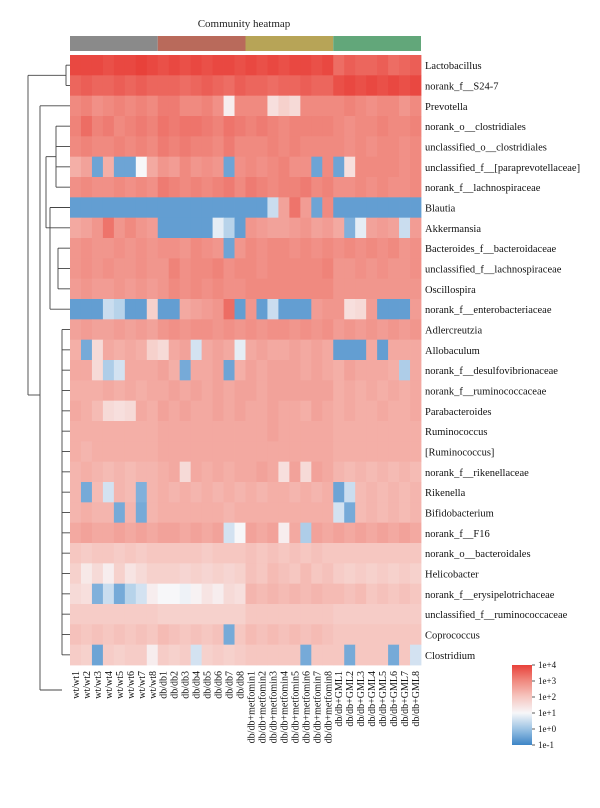 Image resolution: width=600 pixels, height=808 pixels. I want to click on column-label: wt/wt4, so click(109, 685).